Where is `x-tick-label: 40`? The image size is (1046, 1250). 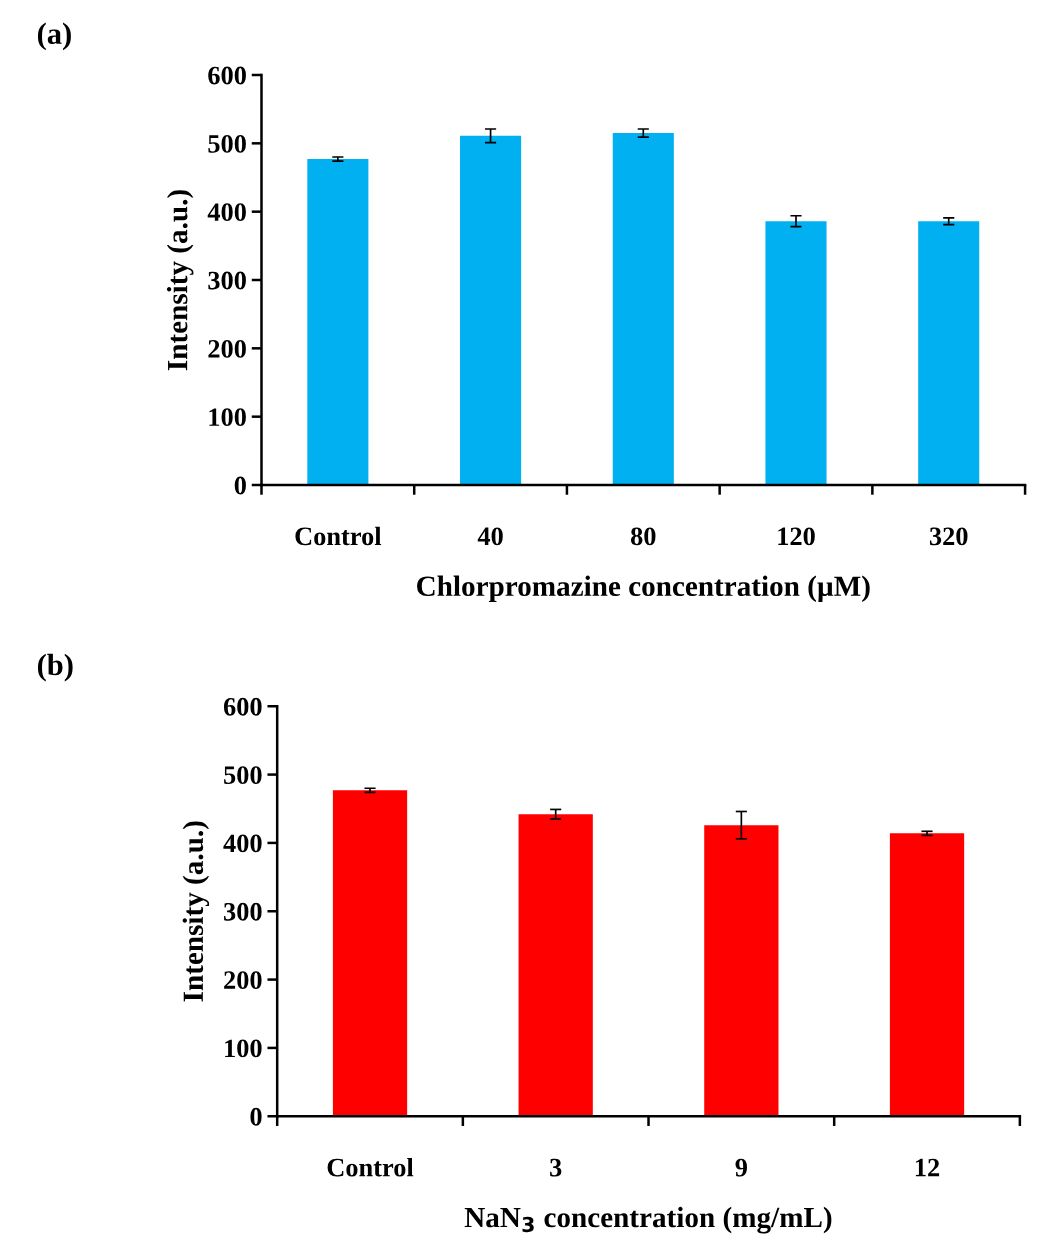
x-tick-label: 40 is located at coordinates (490, 536).